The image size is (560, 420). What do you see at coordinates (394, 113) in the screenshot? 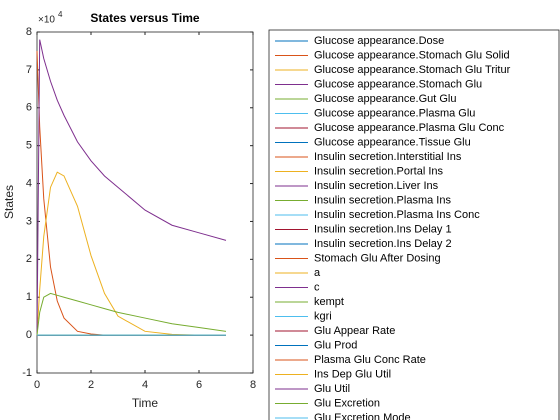
I see `legend-label: Glucose appearance.Plasma Glu` at bounding box center [394, 113].